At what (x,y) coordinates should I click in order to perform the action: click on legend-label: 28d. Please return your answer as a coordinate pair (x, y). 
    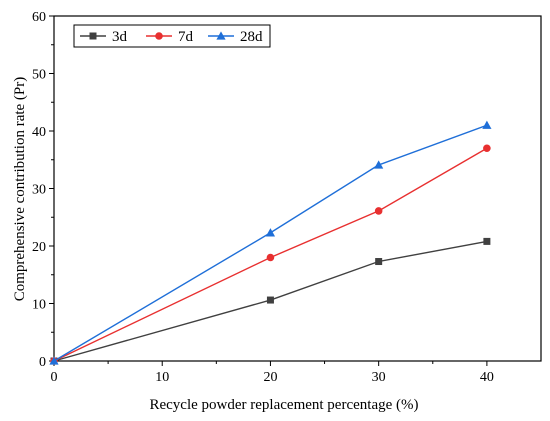
    Looking at the image, I should click on (251, 37).